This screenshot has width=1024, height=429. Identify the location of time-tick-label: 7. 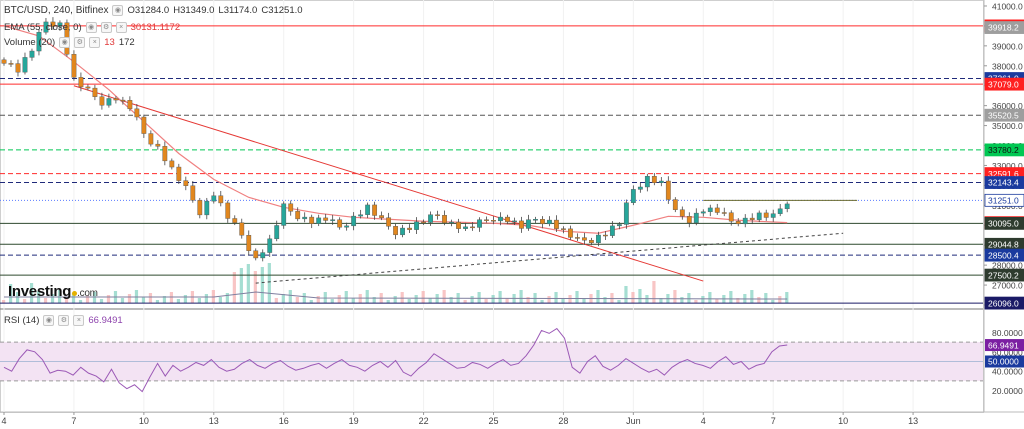
(773, 421).